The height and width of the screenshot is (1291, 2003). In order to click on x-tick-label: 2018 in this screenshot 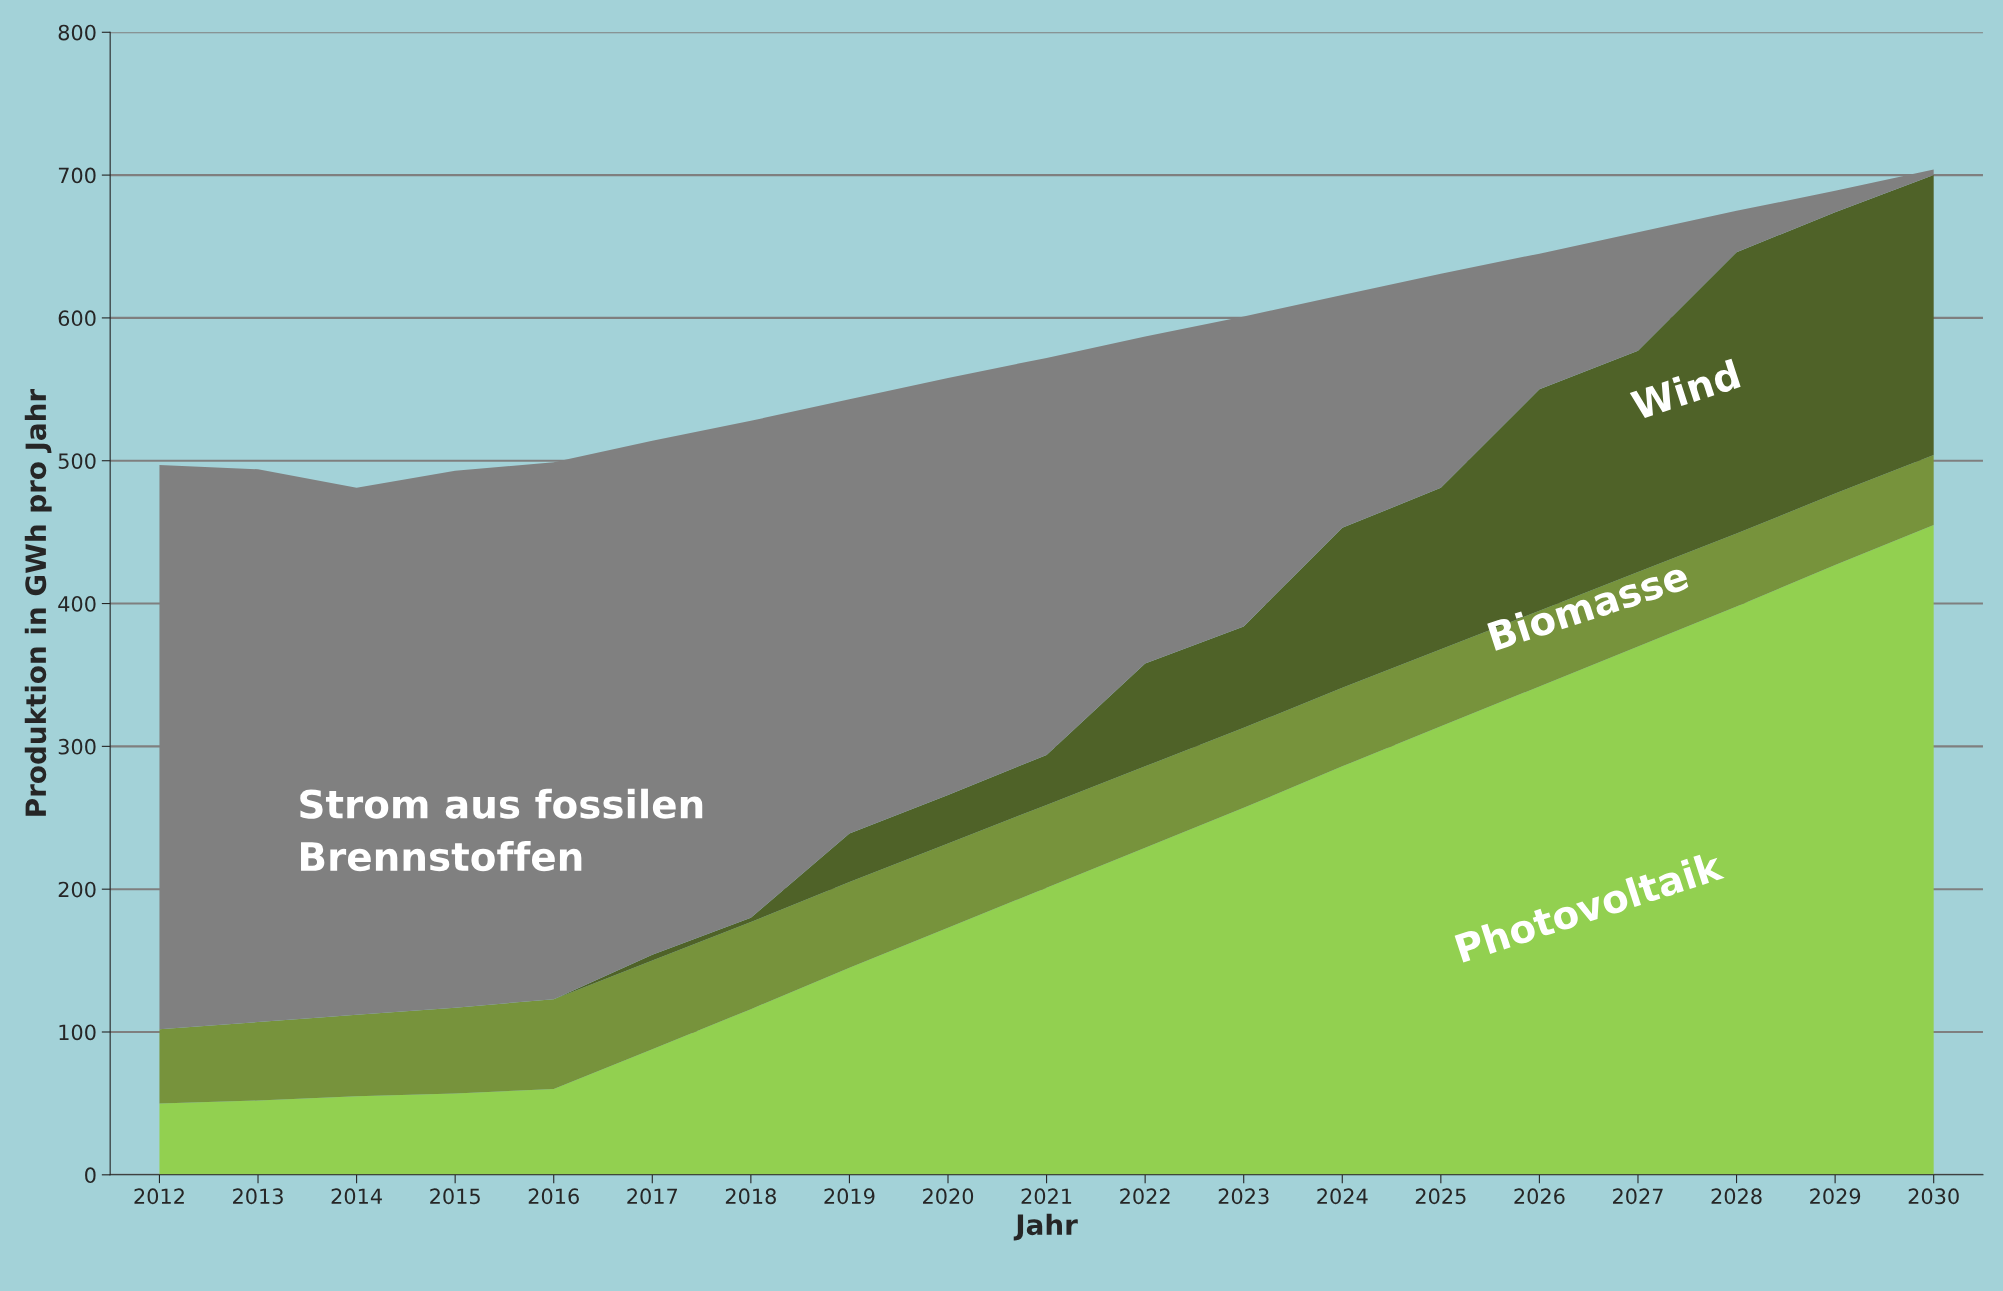, I will do `click(750, 1196)`.